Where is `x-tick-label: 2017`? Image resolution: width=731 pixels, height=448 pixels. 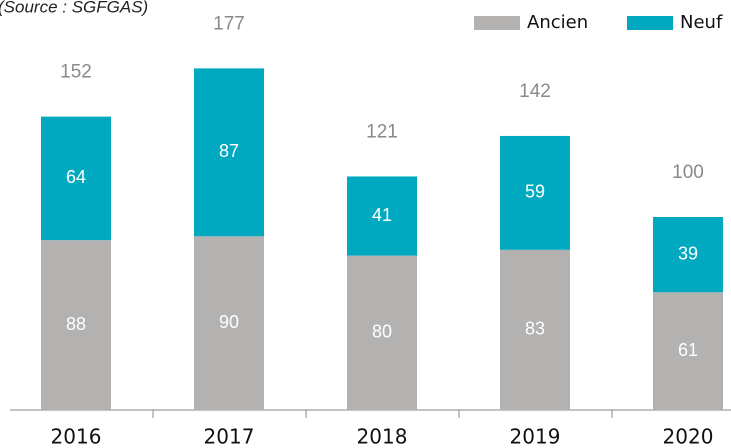
x-tick-label: 2017 is located at coordinates (229, 436).